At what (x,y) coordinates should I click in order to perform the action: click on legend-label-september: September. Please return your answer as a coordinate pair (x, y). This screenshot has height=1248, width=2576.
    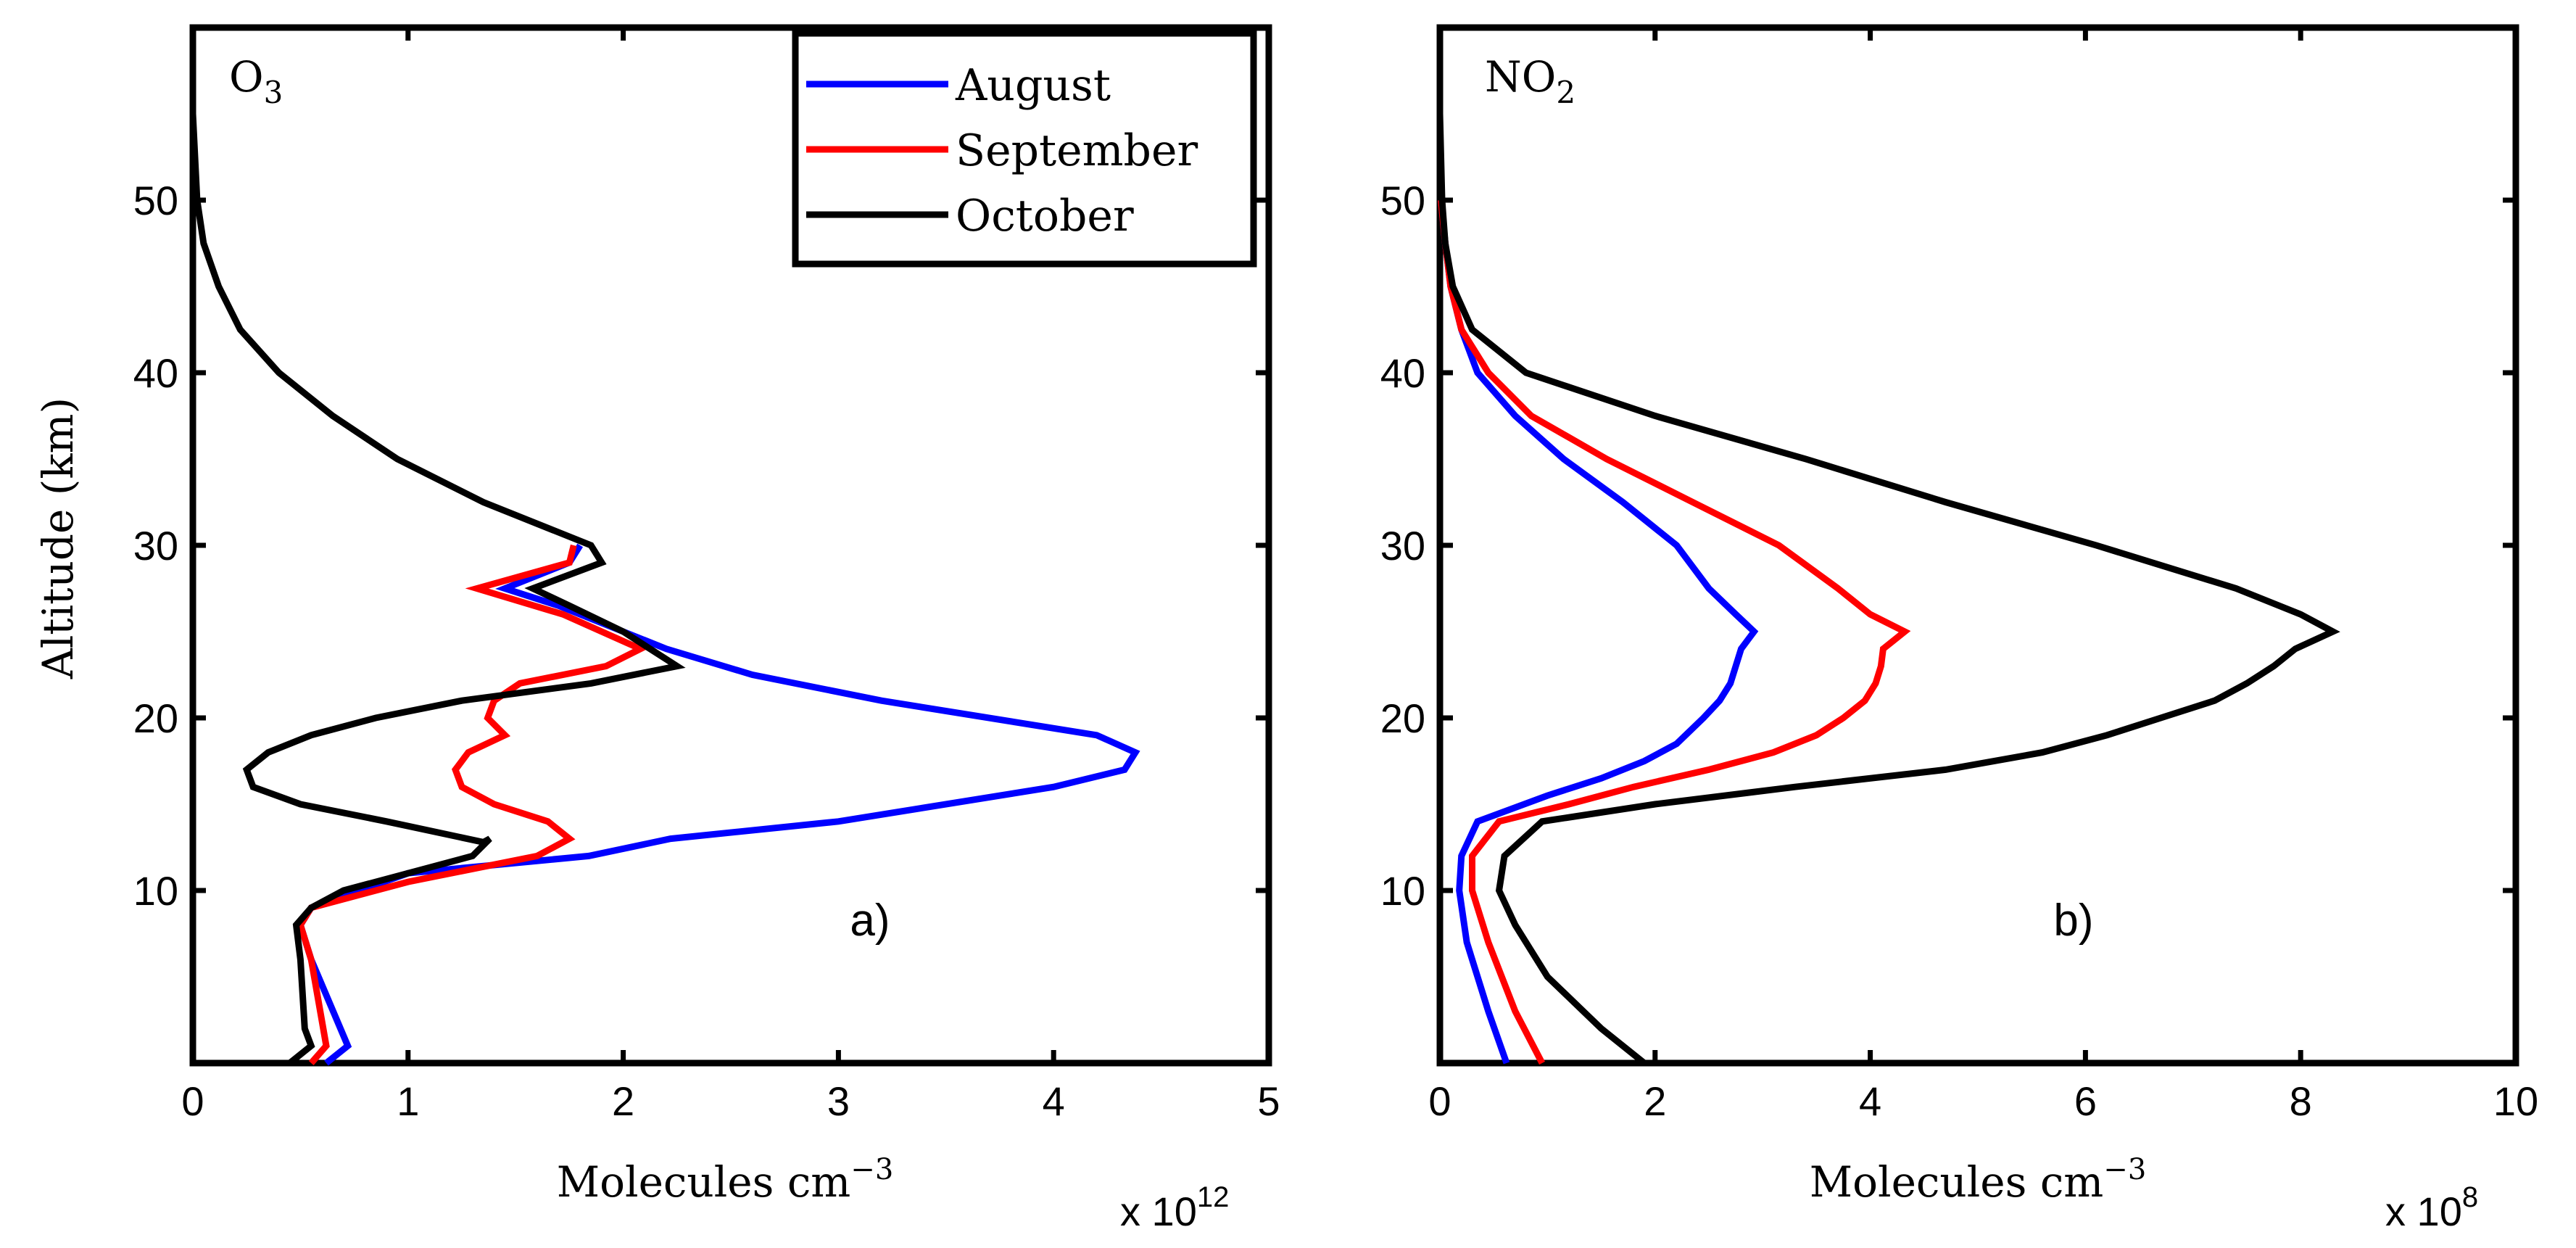
    Looking at the image, I should click on (1077, 151).